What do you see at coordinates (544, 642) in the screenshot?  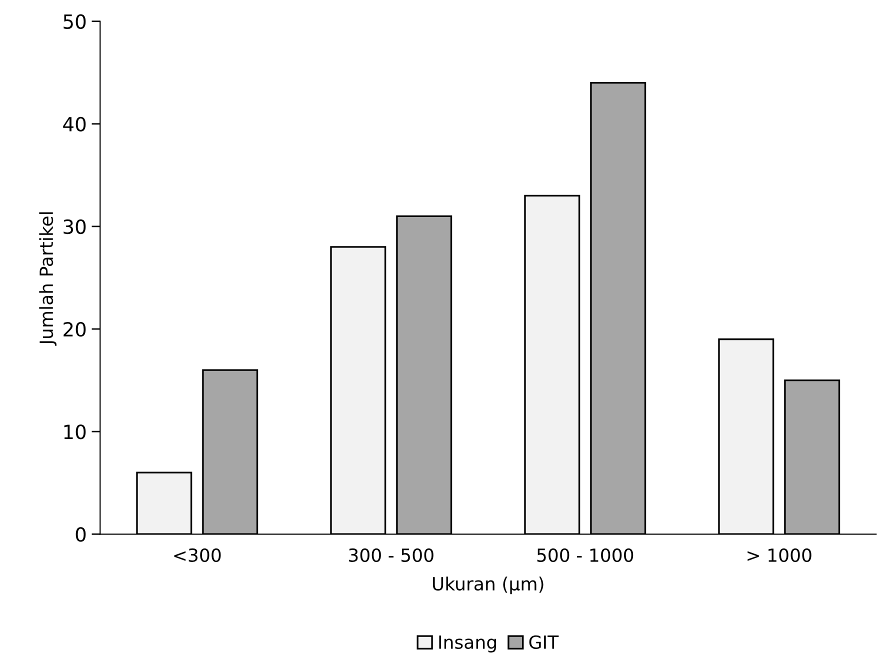 I see `legend-label: GIT` at bounding box center [544, 642].